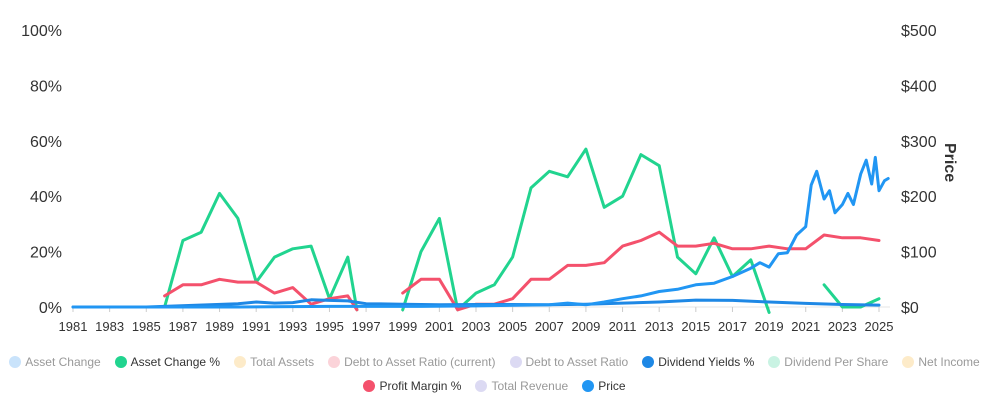  What do you see at coordinates (530, 386) in the screenshot?
I see `legend-label: Total Revenue` at bounding box center [530, 386].